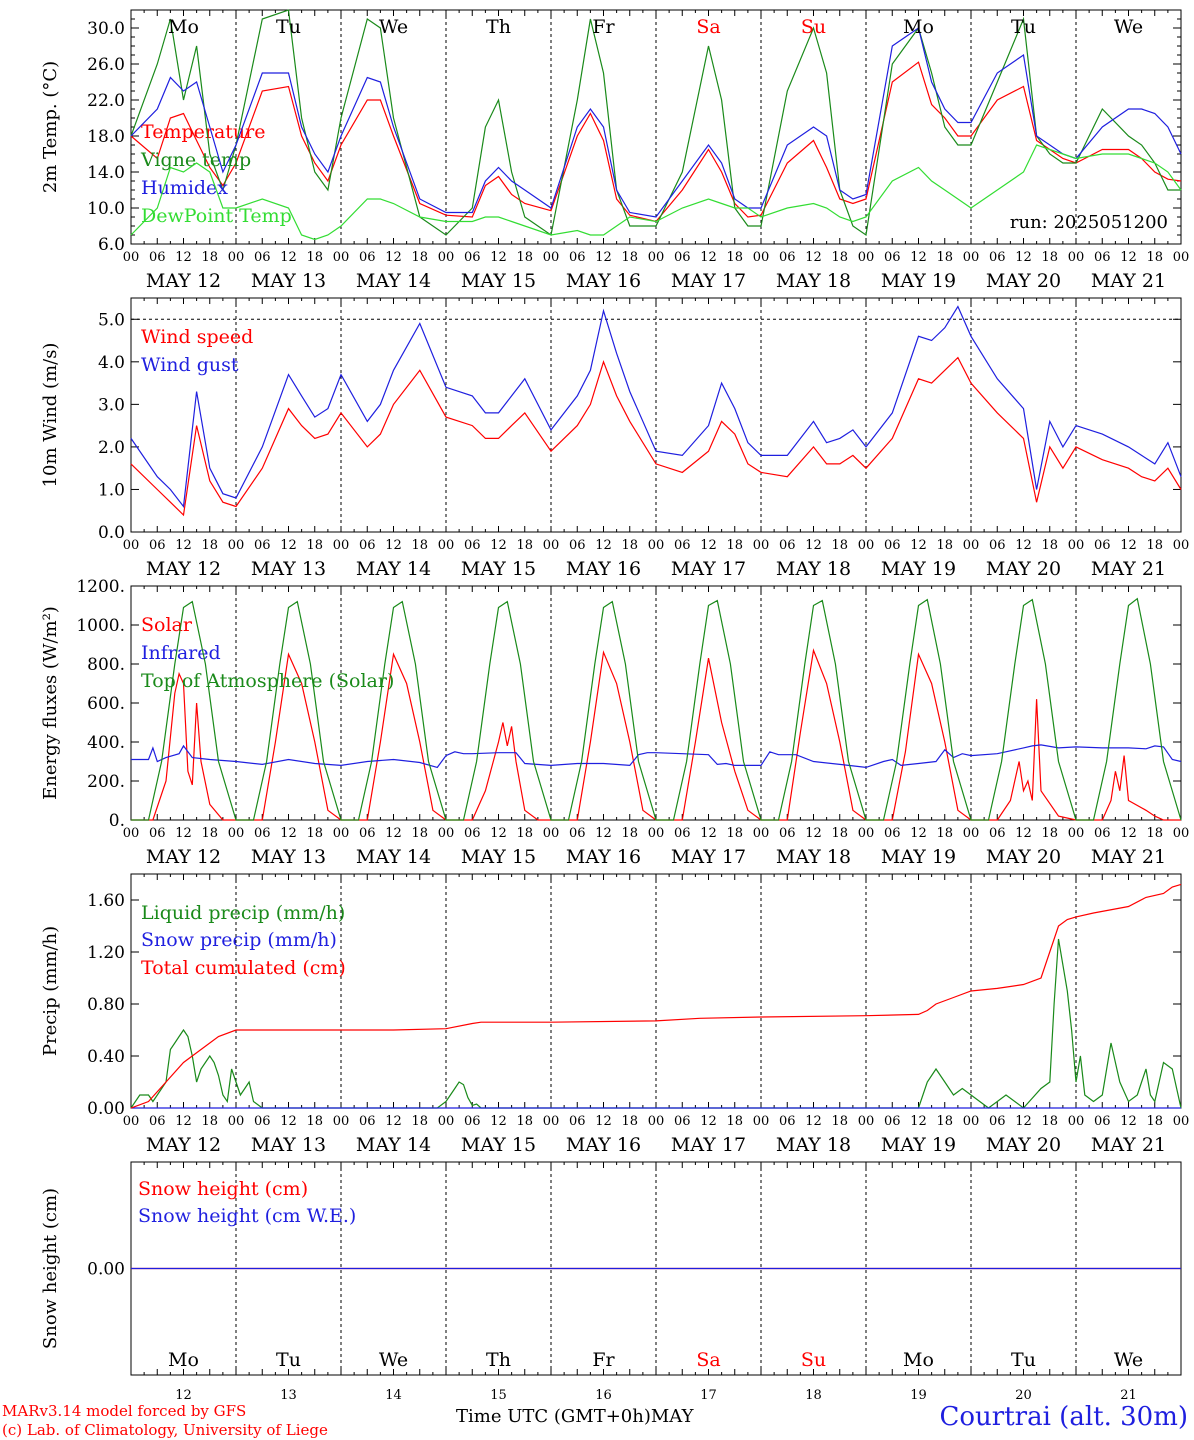  What do you see at coordinates (1128, 569) in the screenshot?
I see `date-label: MAY 21` at bounding box center [1128, 569].